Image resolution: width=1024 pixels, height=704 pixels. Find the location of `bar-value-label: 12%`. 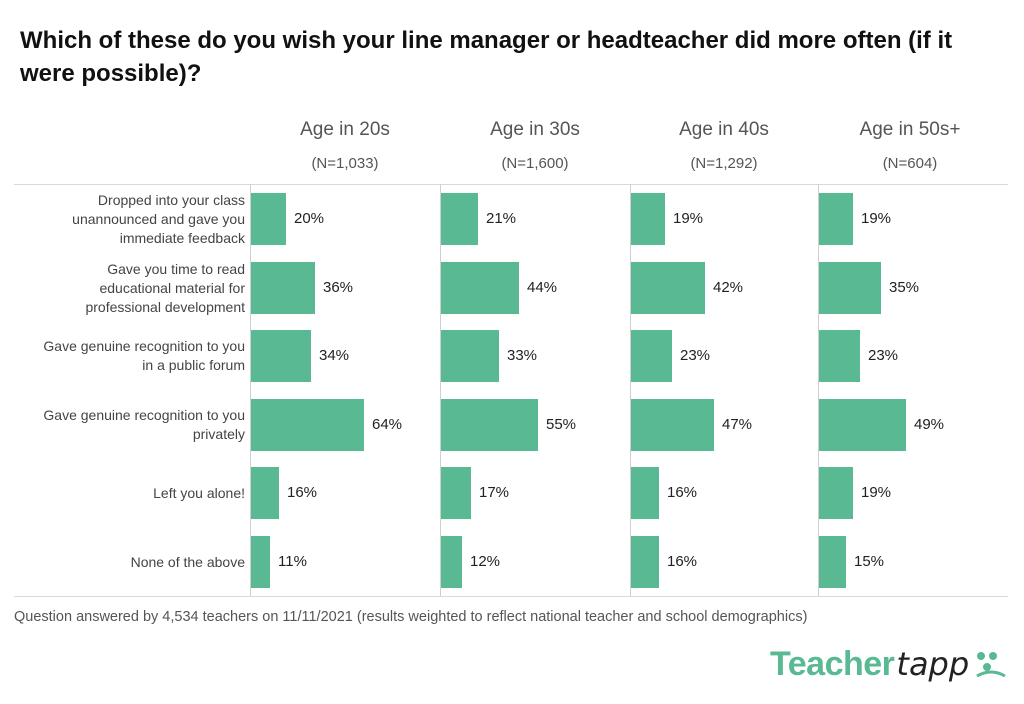

bar-value-label: 12% is located at coordinates (485, 561).